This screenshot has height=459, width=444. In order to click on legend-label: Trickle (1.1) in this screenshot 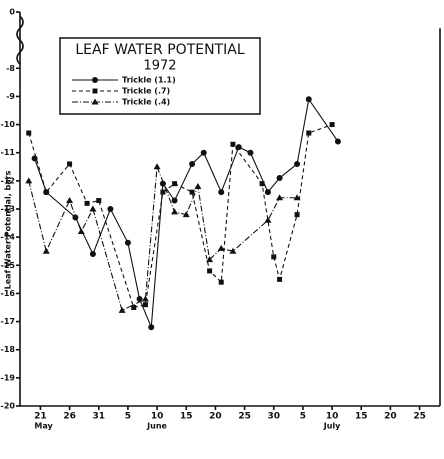, I will do `click(149, 80)`.